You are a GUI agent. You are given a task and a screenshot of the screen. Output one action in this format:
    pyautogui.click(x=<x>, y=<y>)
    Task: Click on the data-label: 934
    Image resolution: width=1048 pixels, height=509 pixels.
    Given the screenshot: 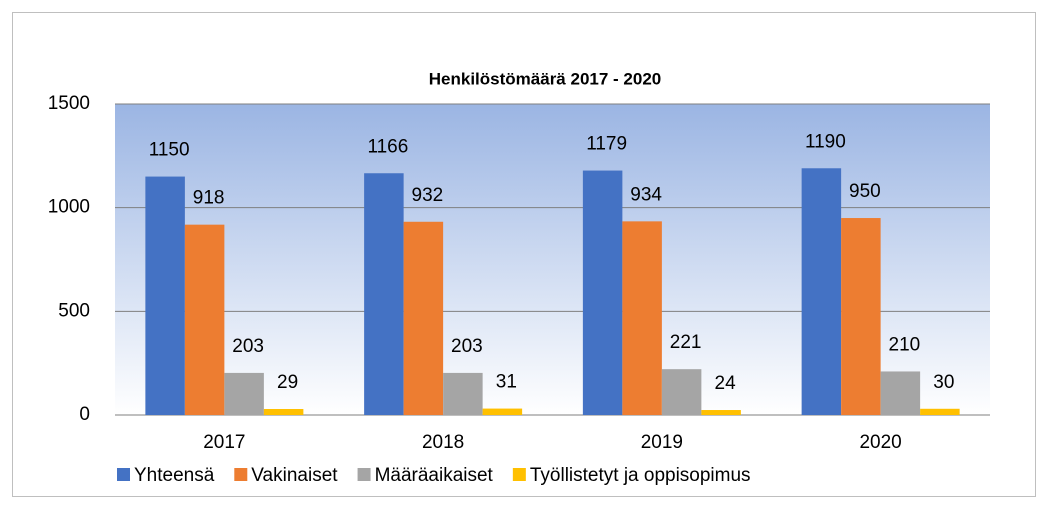 What is the action you would take?
    pyautogui.click(x=646, y=194)
    